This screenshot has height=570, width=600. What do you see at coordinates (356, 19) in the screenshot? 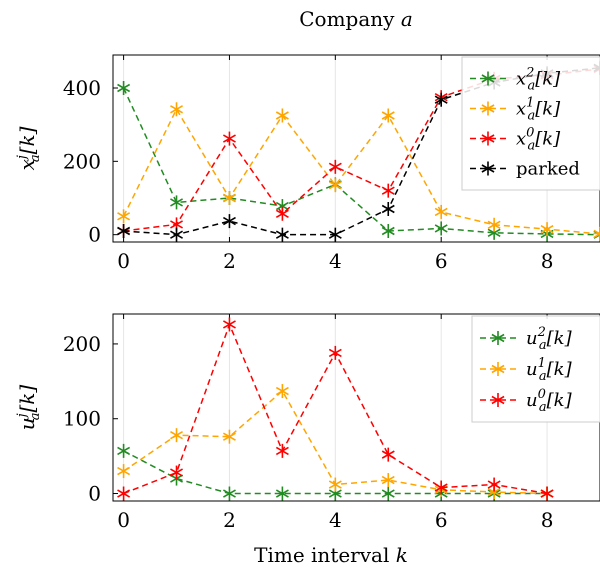
I see `chart-title: Company a` at bounding box center [356, 19].